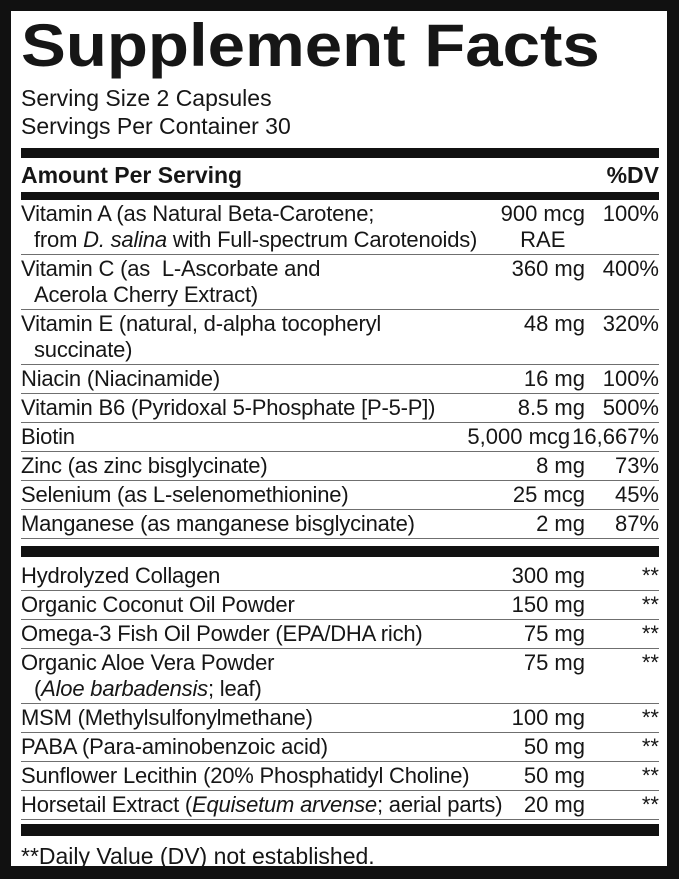 The height and width of the screenshot is (879, 679). What do you see at coordinates (284, 804) in the screenshot?
I see `species-name-italic: Equisetum arvense` at bounding box center [284, 804].